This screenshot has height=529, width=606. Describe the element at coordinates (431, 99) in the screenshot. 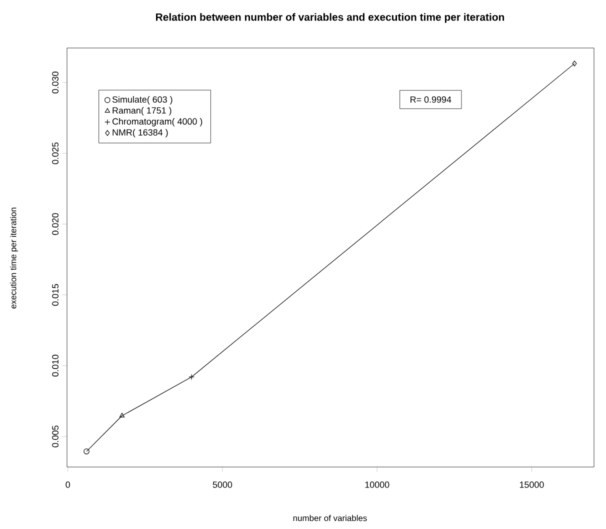

I see `annotation: R= 0.9994` at that location.